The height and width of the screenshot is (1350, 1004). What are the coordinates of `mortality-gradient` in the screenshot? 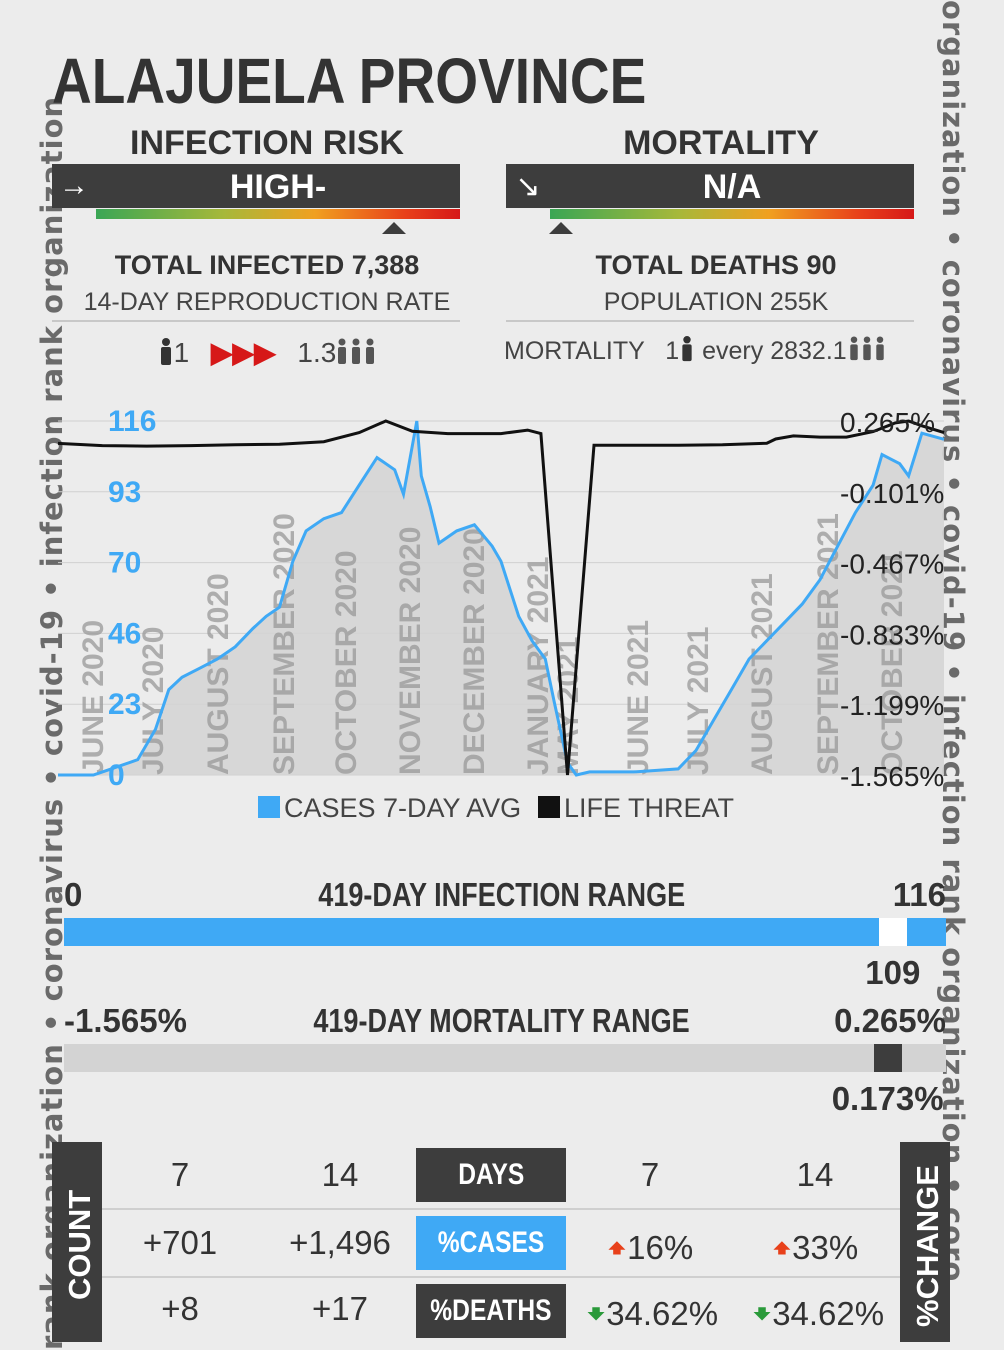 It's located at (732, 214).